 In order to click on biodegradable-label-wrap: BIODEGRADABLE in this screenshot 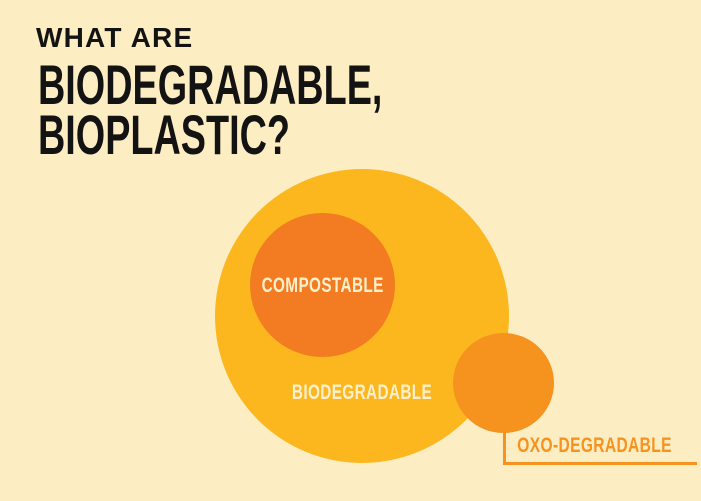, I will do `click(362, 393)`.